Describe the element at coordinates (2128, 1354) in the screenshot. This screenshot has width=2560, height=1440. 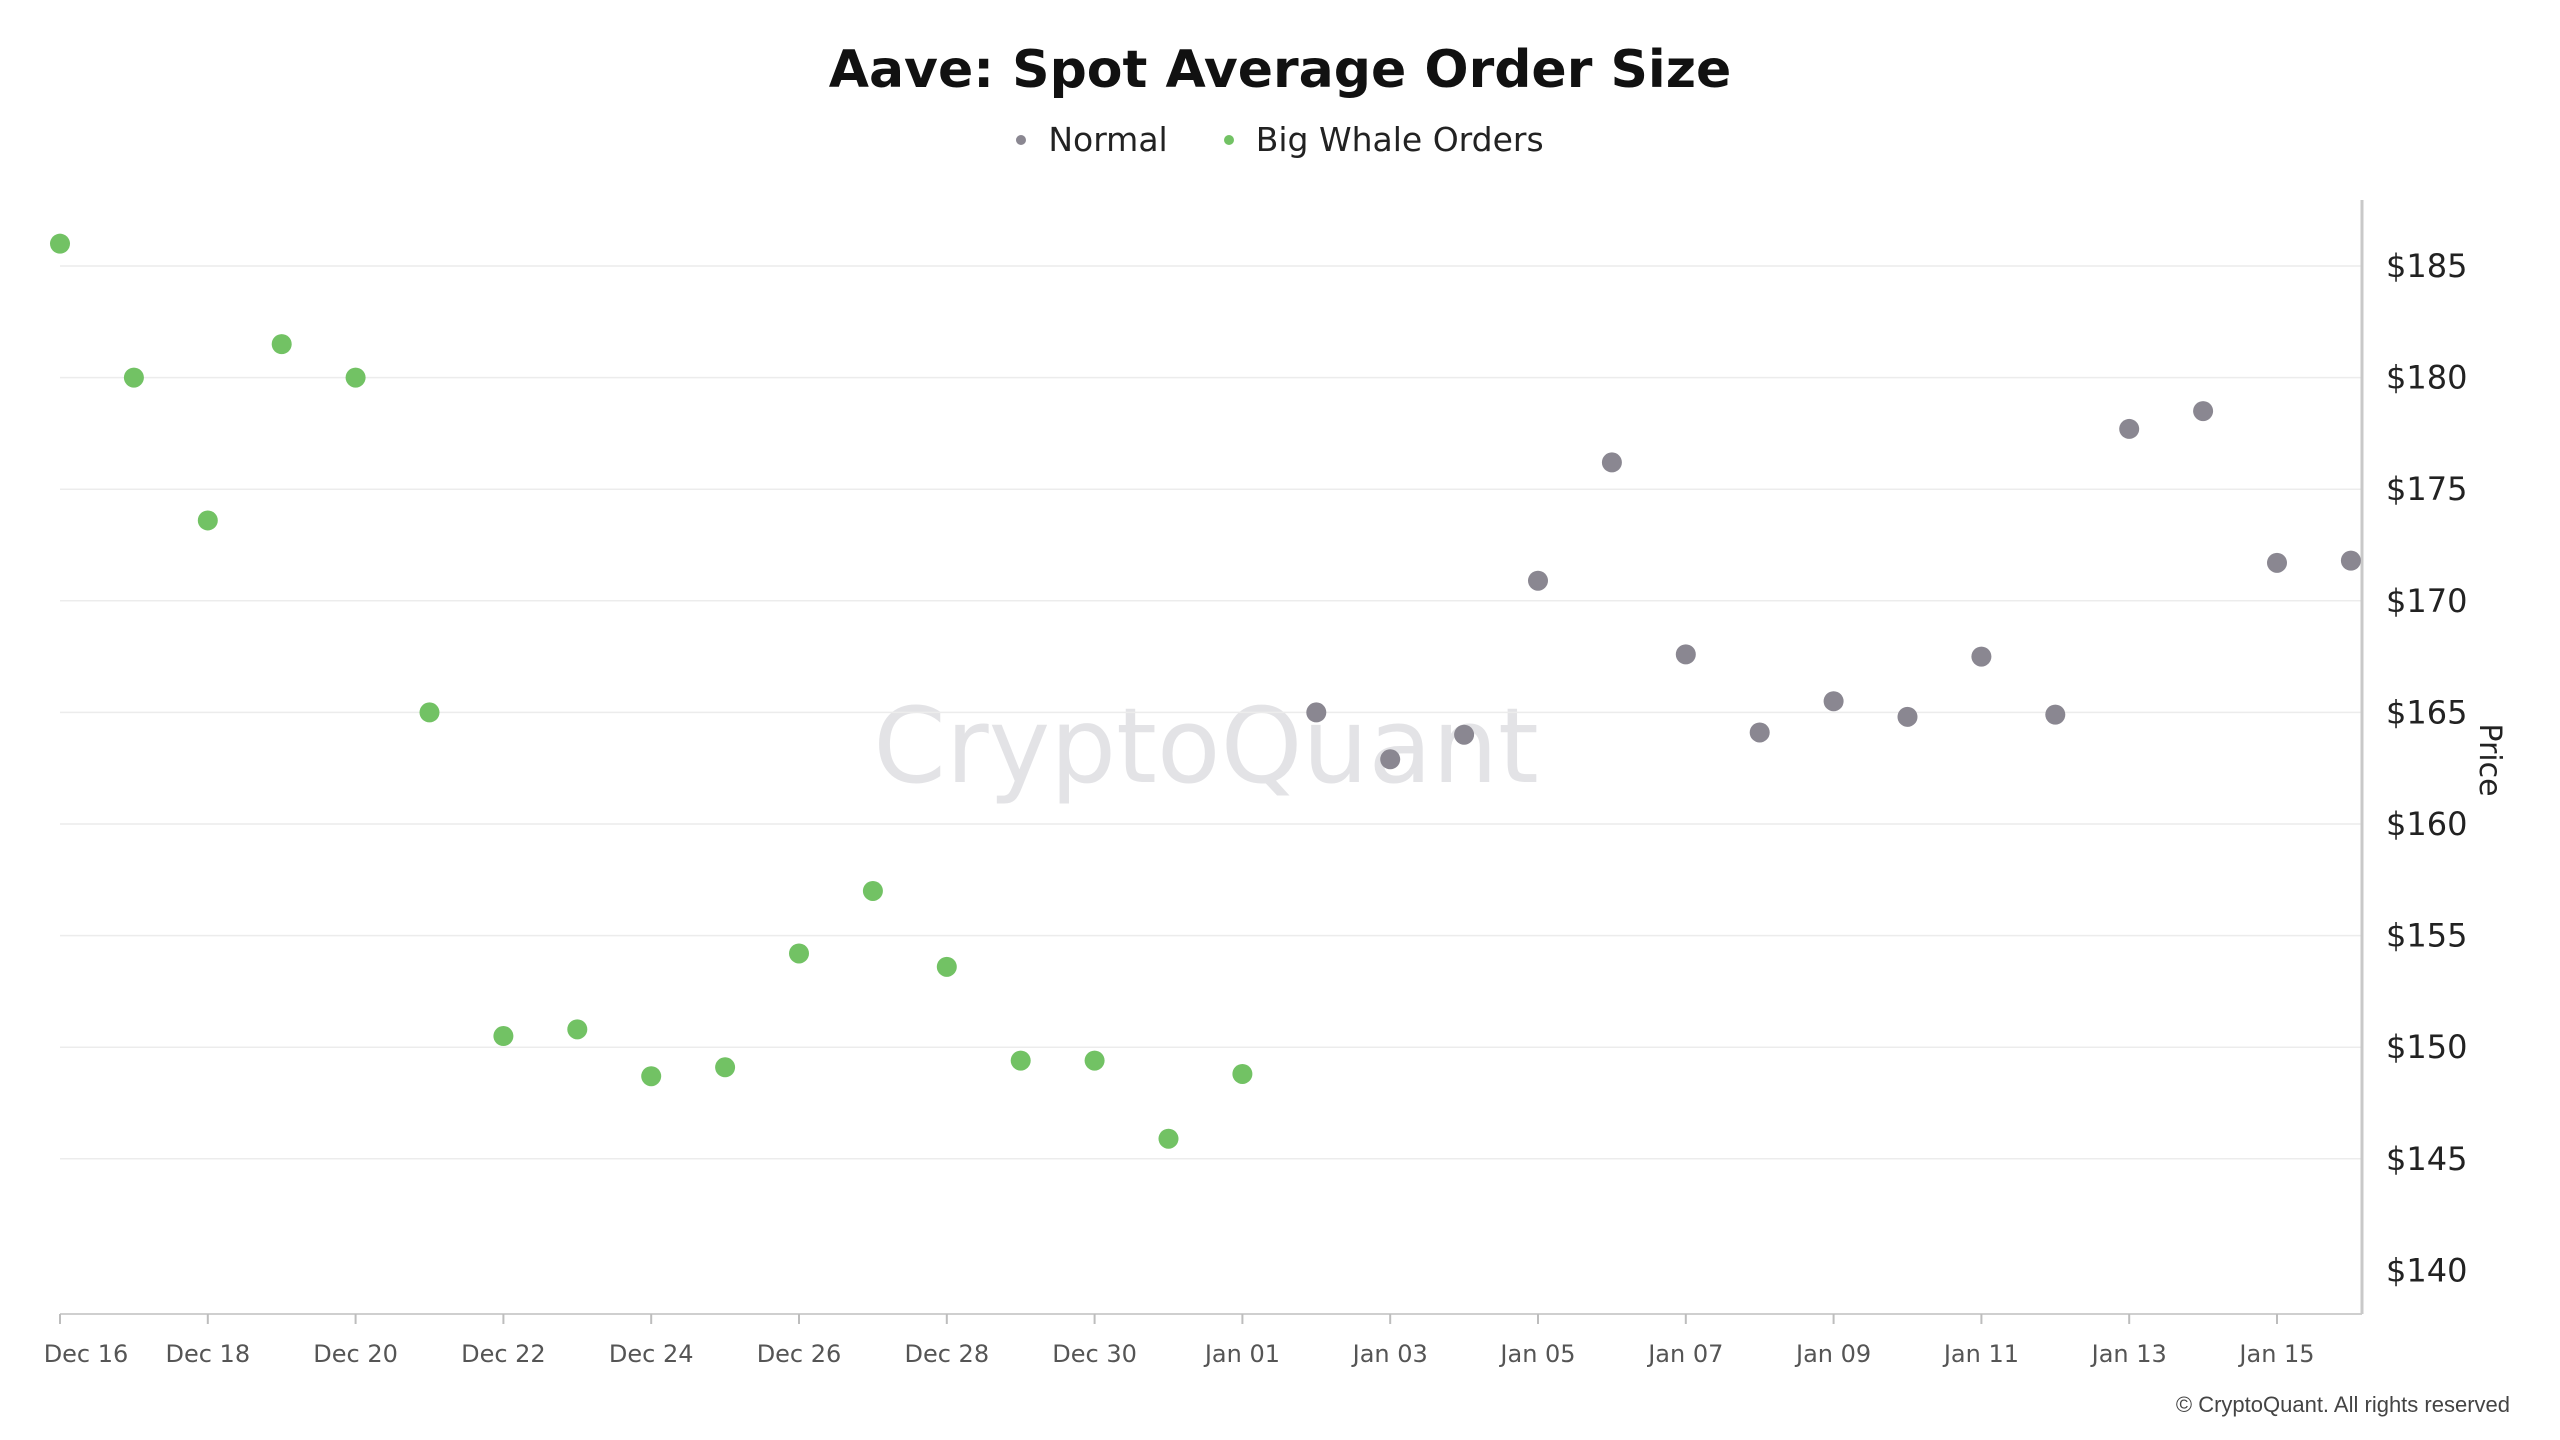
I see `x-tick-label: Jan 13` at that location.